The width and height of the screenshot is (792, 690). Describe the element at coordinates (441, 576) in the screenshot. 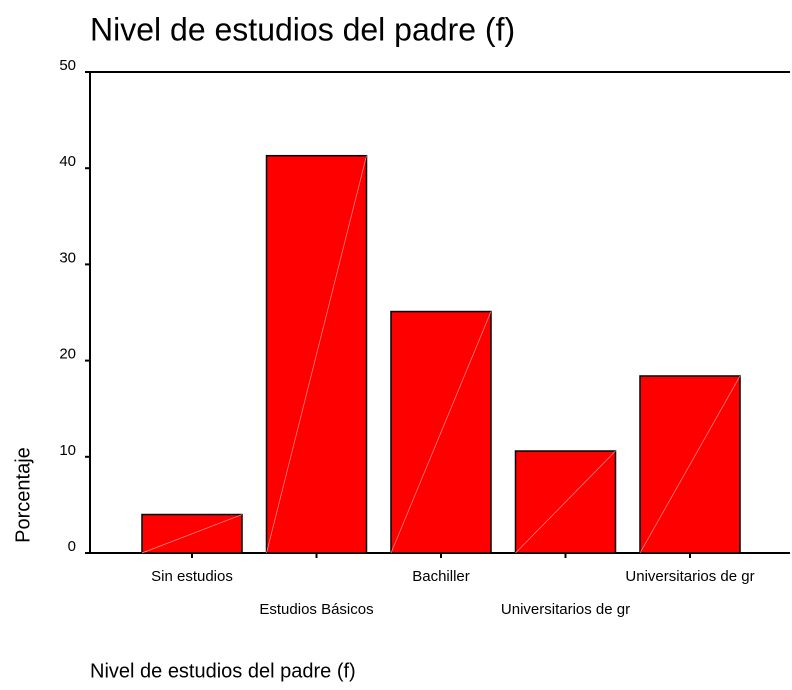

I see `x-tick-label: Bachiller` at that location.